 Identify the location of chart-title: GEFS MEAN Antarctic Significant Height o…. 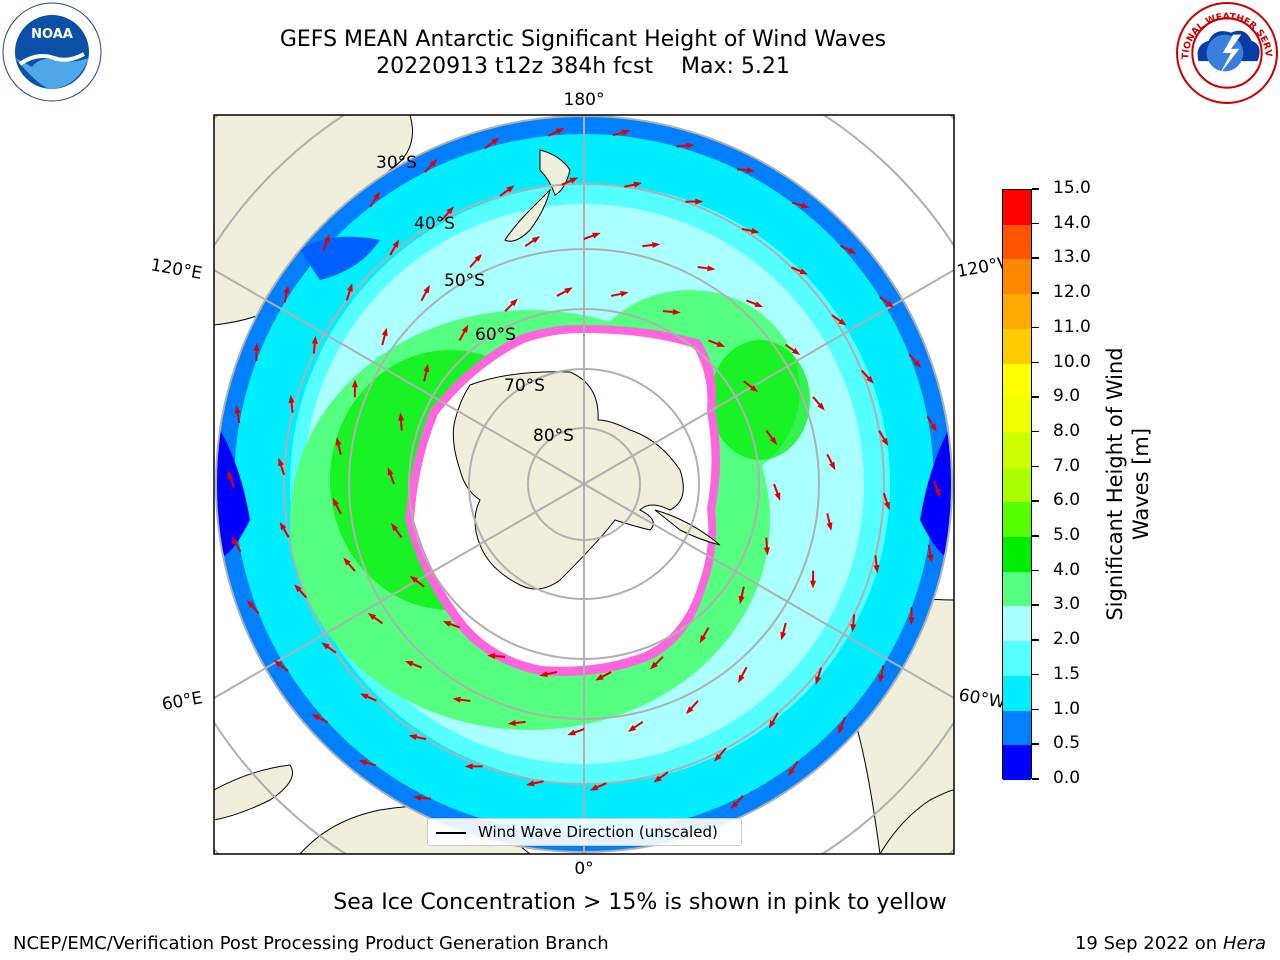
(583, 39).